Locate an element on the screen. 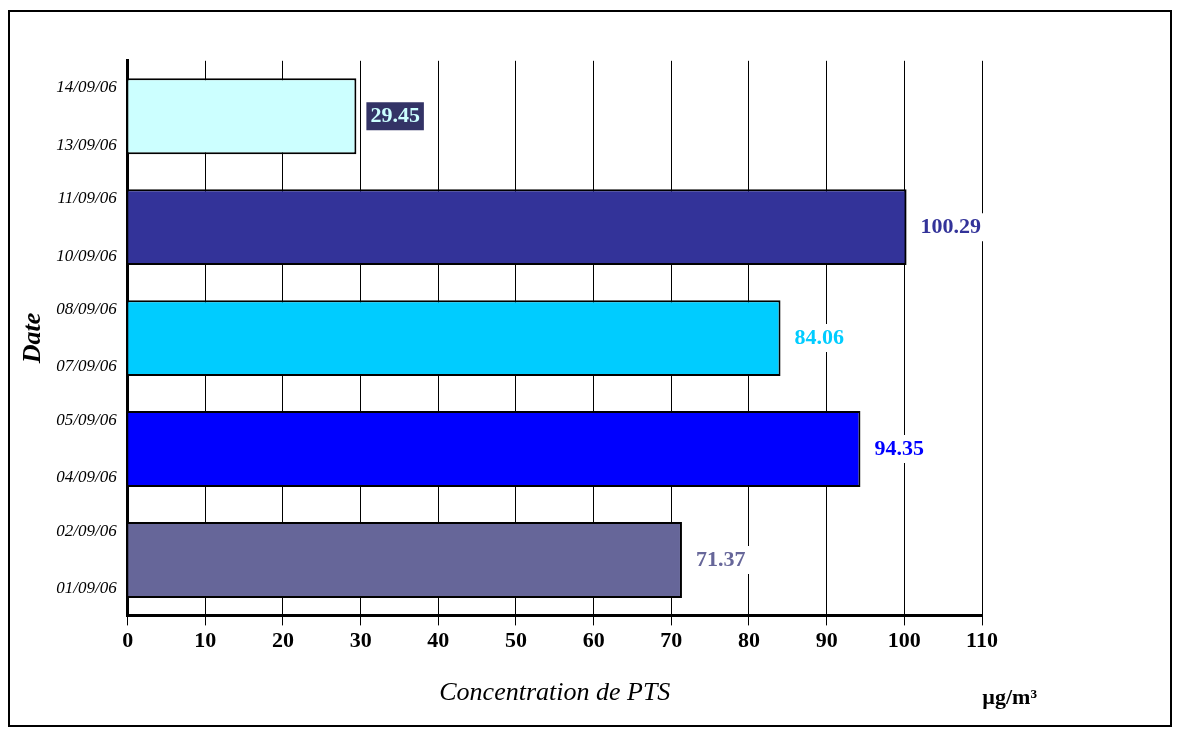 This screenshot has height=731, width=1182. text: µg/m³ is located at coordinates (1010, 696).